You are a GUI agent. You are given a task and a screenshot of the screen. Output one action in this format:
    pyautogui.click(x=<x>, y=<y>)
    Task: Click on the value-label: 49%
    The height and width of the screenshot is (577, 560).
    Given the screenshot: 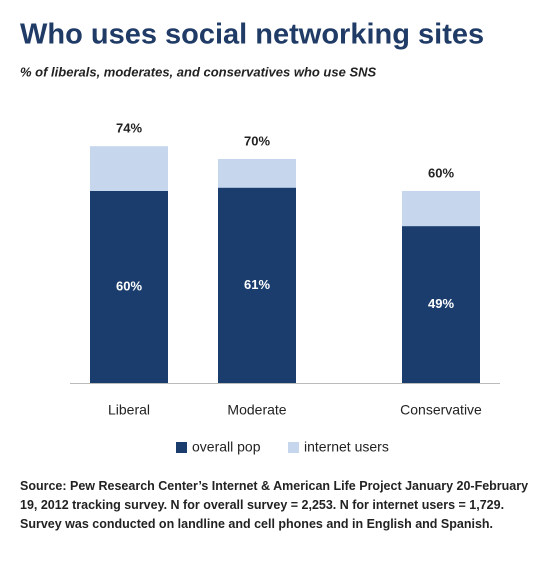 What is the action you would take?
    pyautogui.click(x=441, y=303)
    